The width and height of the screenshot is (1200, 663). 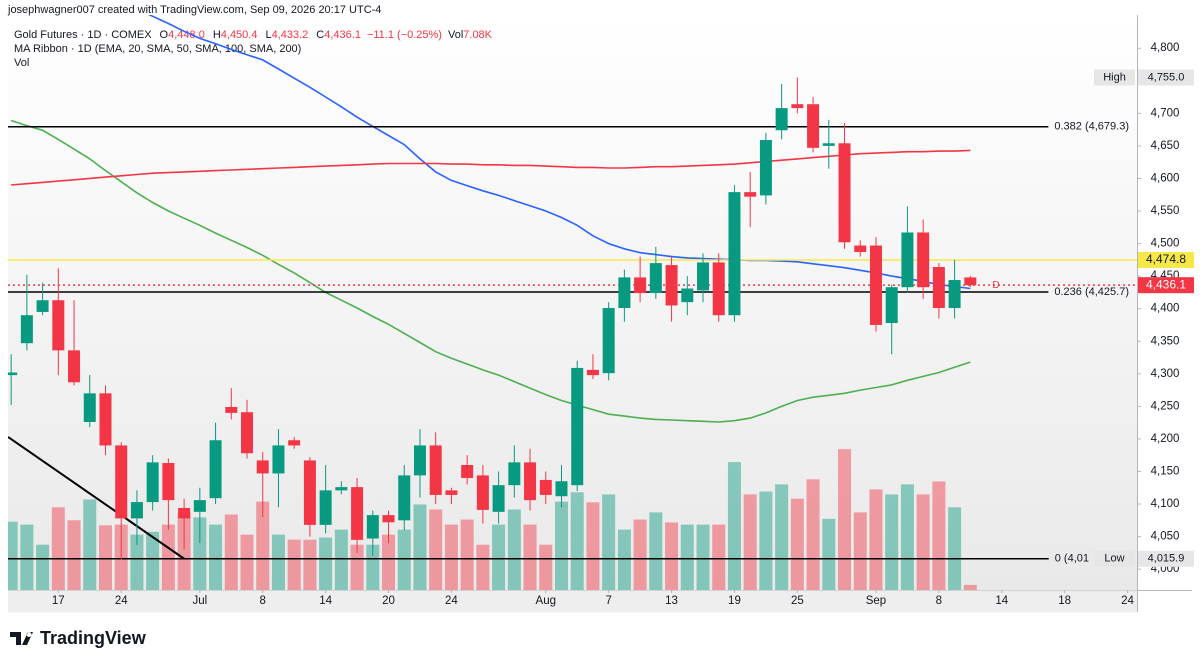 What do you see at coordinates (451, 601) in the screenshot?
I see `x-tick-label: 24` at bounding box center [451, 601].